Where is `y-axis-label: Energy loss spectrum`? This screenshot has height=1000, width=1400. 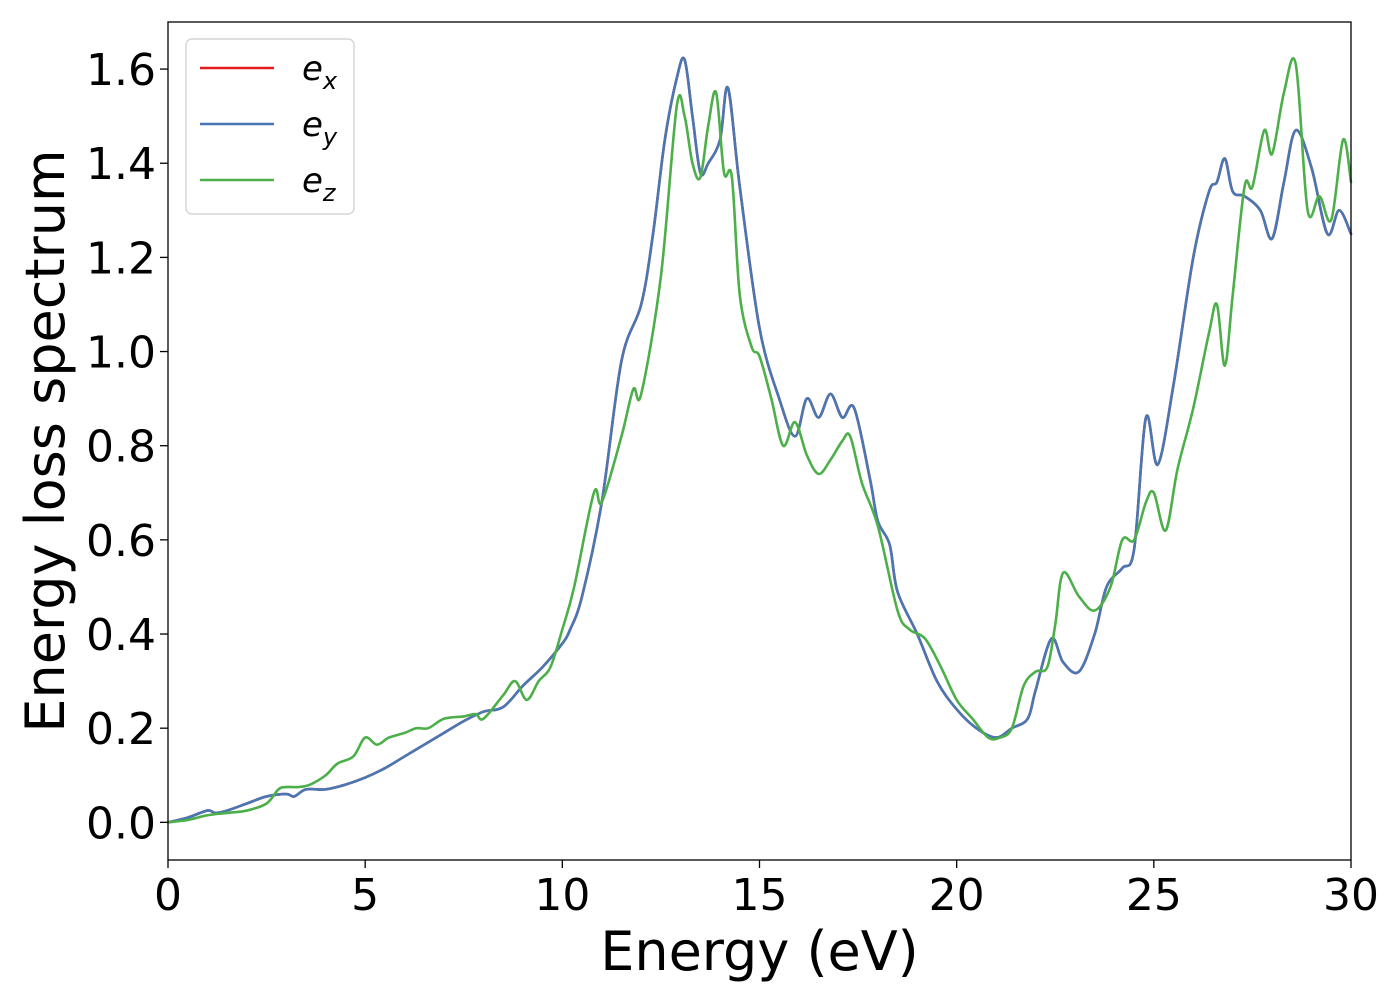 y-axis-label: Energy loss spectrum is located at coordinates (45, 440).